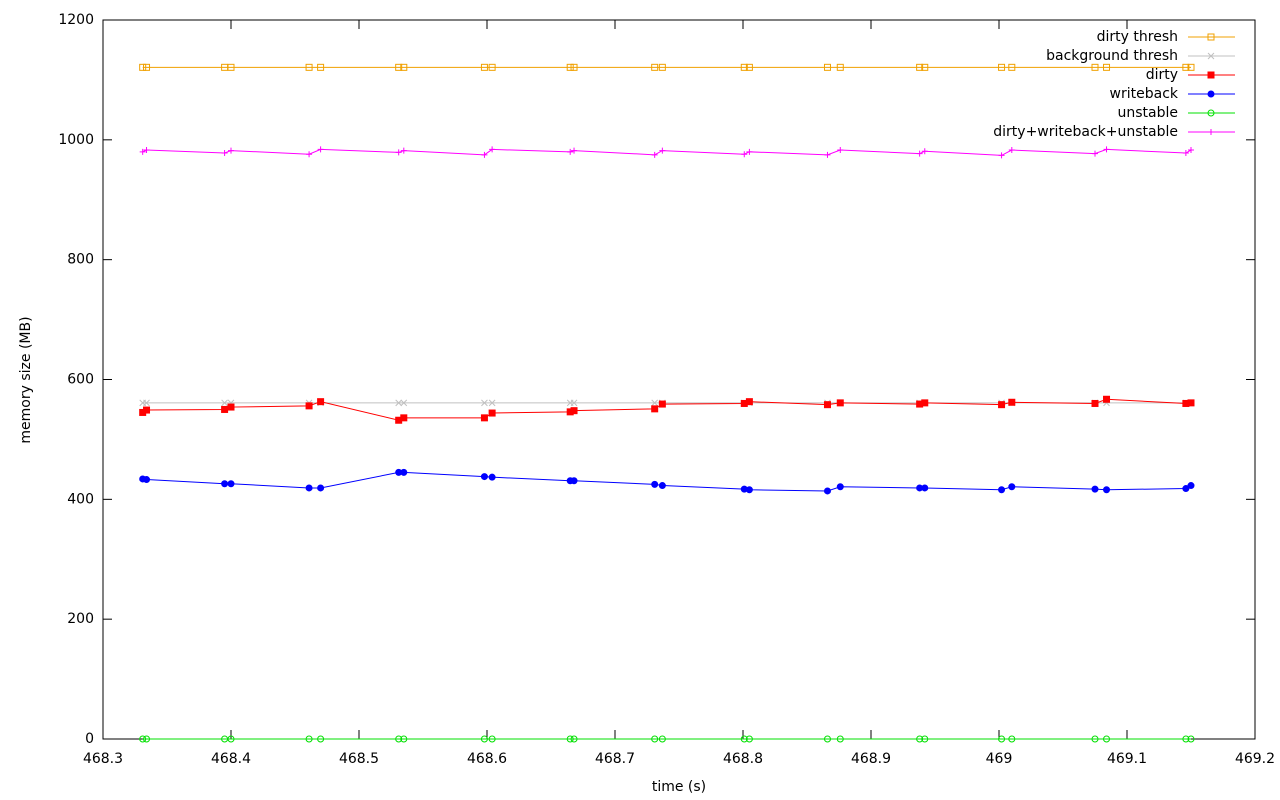  I want to click on x-tick-label: 469.1, so click(1127, 759).